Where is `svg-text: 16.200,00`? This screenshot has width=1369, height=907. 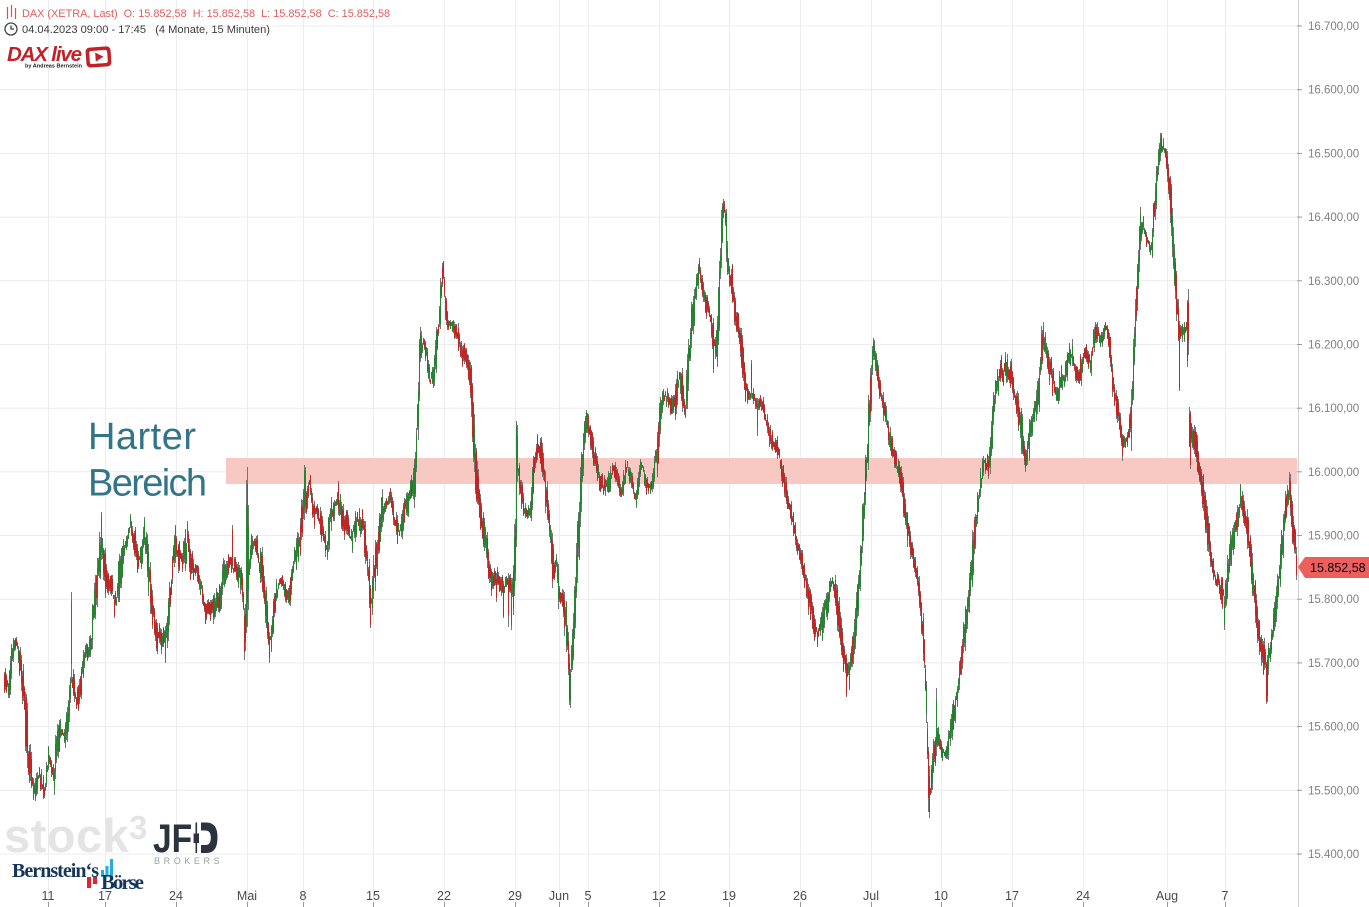
svg-text: 16.200,00 is located at coordinates (1333, 346).